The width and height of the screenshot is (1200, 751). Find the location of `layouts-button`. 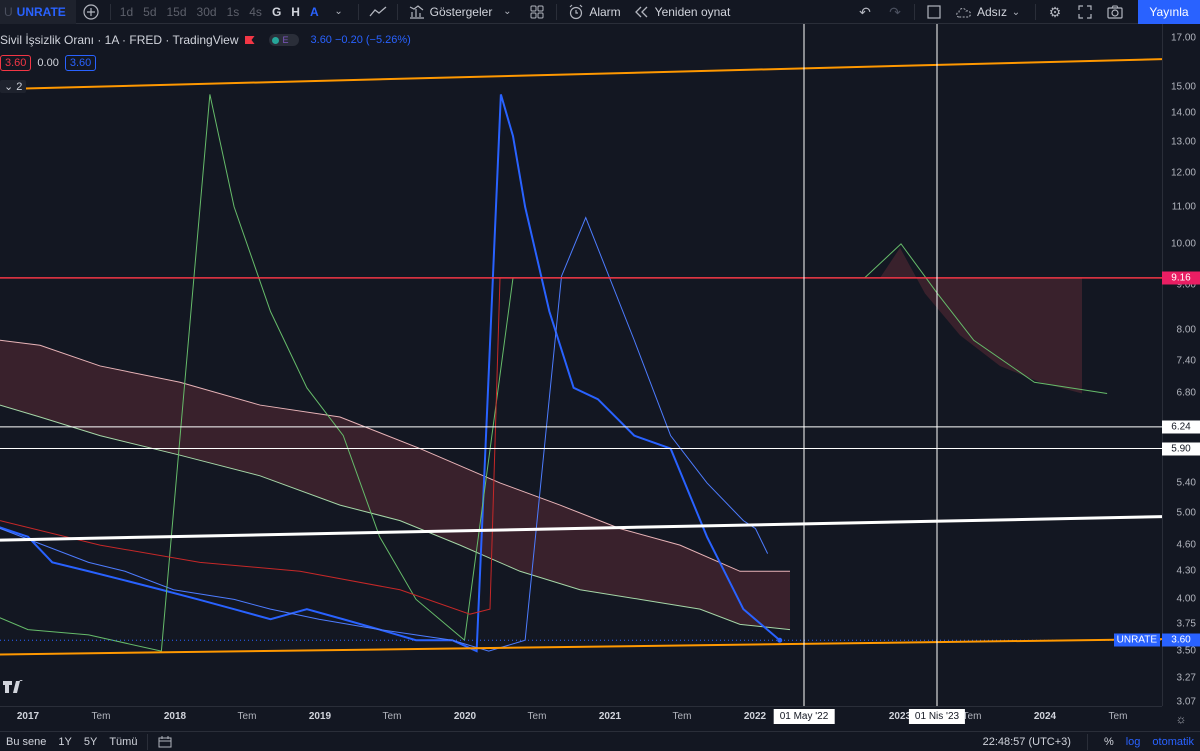

layouts-button is located at coordinates (537, 12).